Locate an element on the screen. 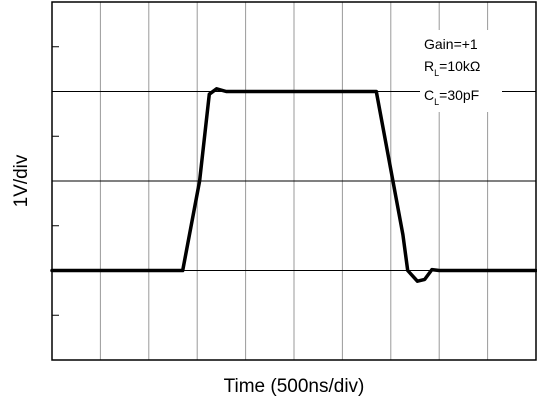 The width and height of the screenshot is (537, 405). annotation-background is located at coordinates (461, 71).